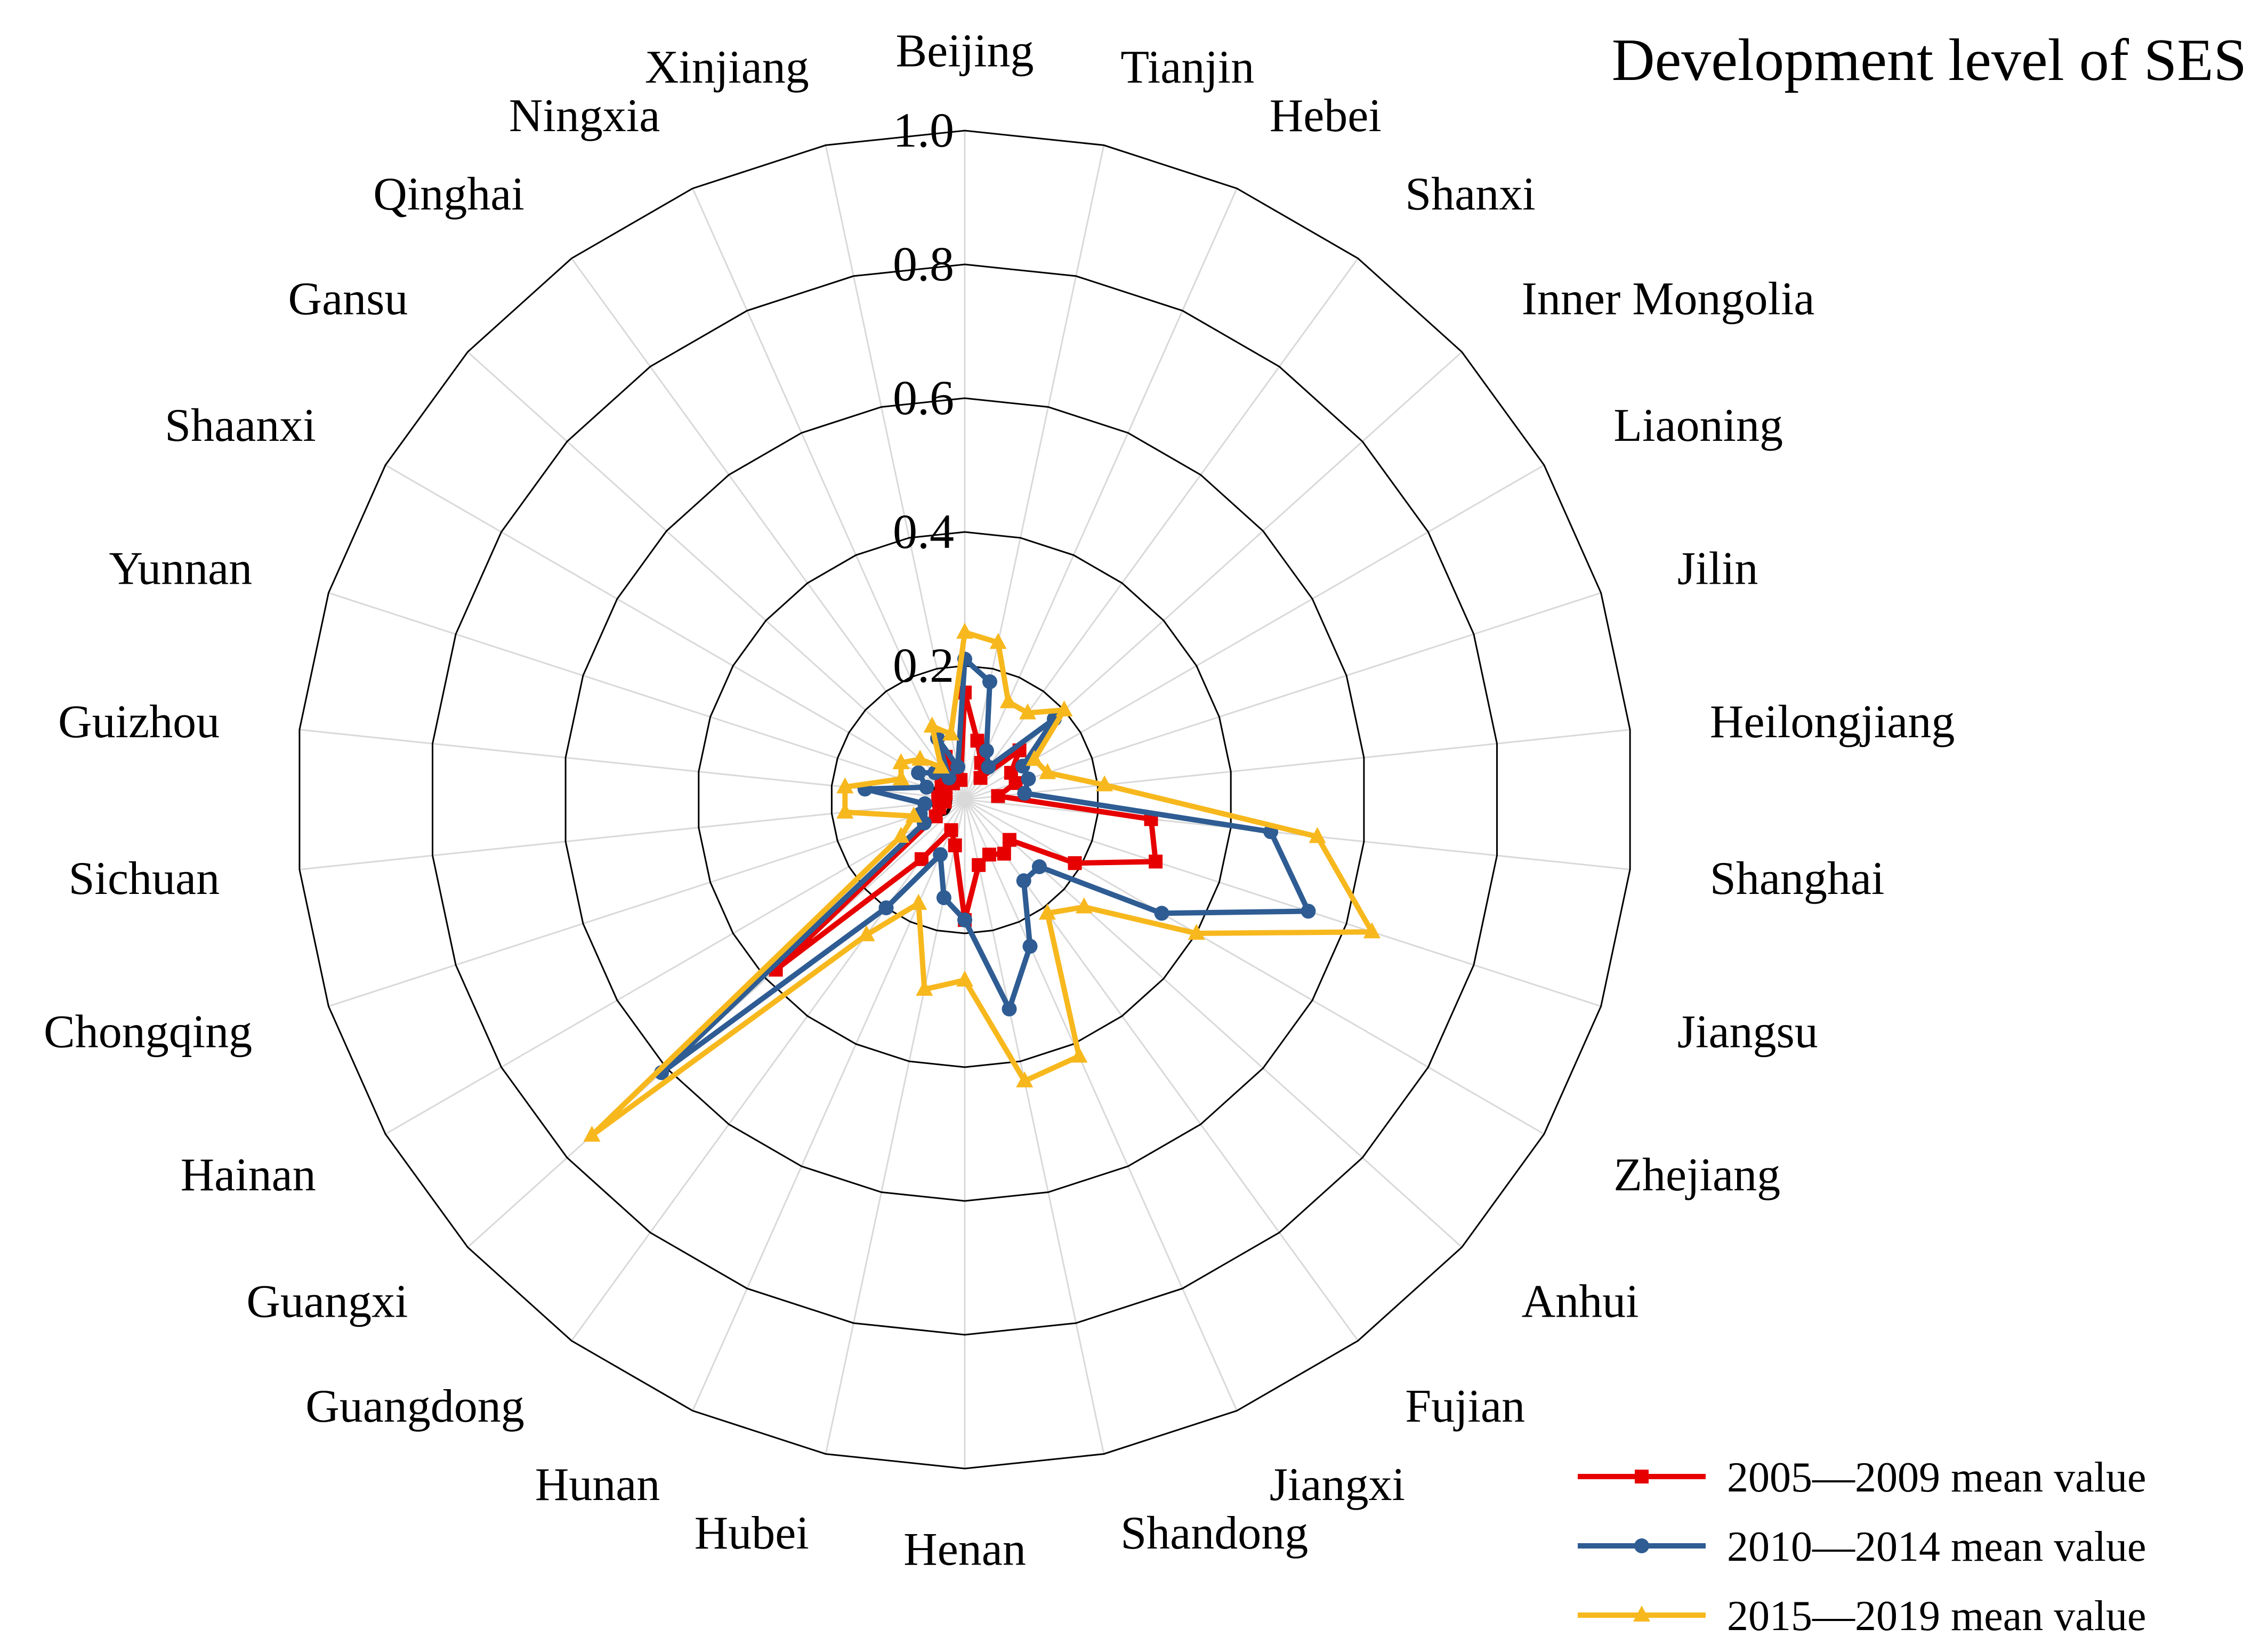 This screenshot has width=2268, height=1637. What do you see at coordinates (1338, 1485) in the screenshot?
I see `category-label: Jiangxi` at bounding box center [1338, 1485].